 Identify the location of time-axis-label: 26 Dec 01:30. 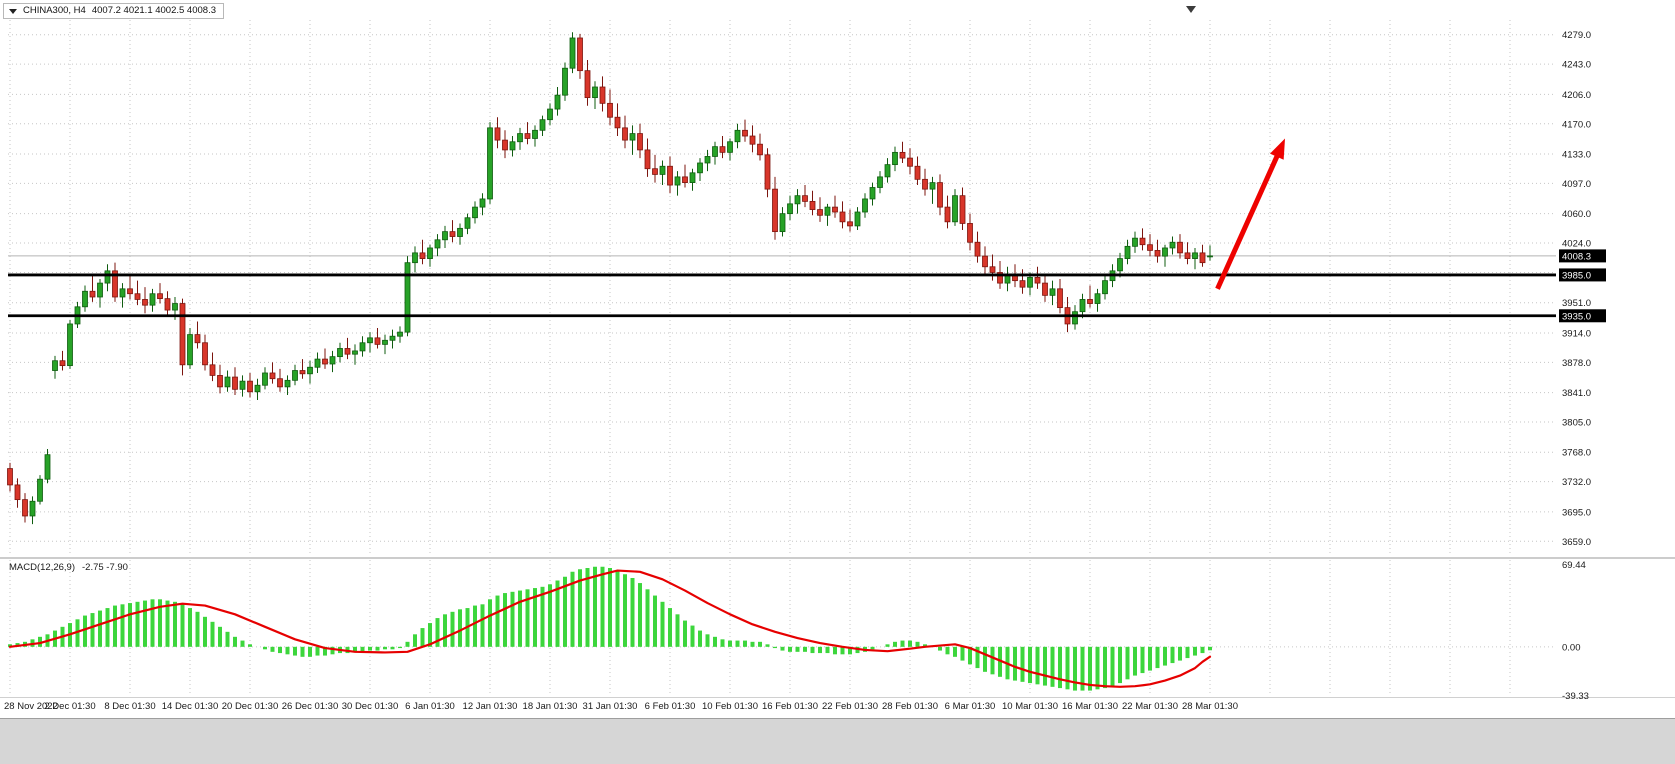
(310, 706).